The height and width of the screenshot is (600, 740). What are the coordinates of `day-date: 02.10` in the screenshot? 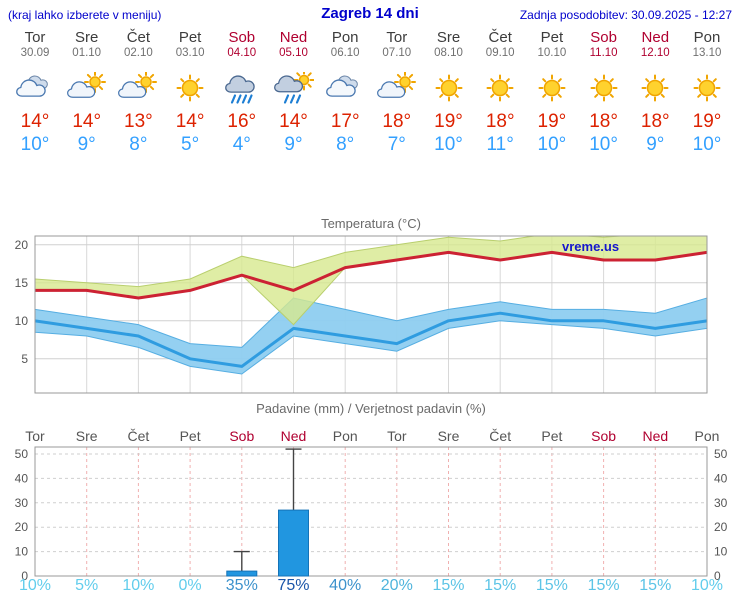 It's located at (138, 53).